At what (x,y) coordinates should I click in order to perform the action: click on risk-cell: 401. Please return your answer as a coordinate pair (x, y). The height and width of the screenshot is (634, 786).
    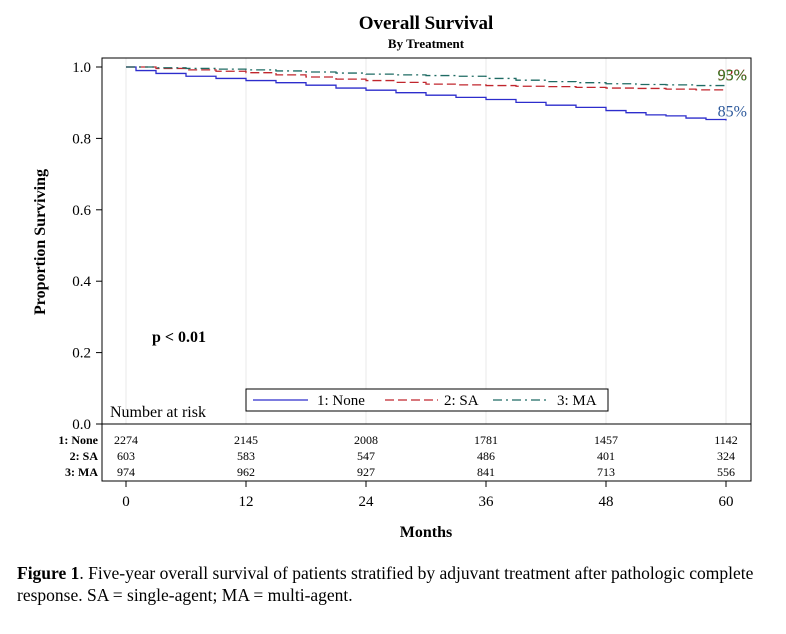
    Looking at the image, I should click on (606, 456).